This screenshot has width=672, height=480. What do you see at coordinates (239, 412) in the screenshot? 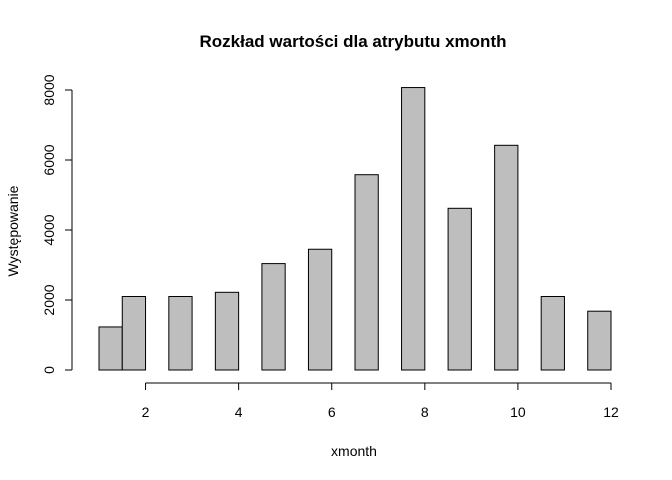
I see `x-tick-label-4: 4` at bounding box center [239, 412].